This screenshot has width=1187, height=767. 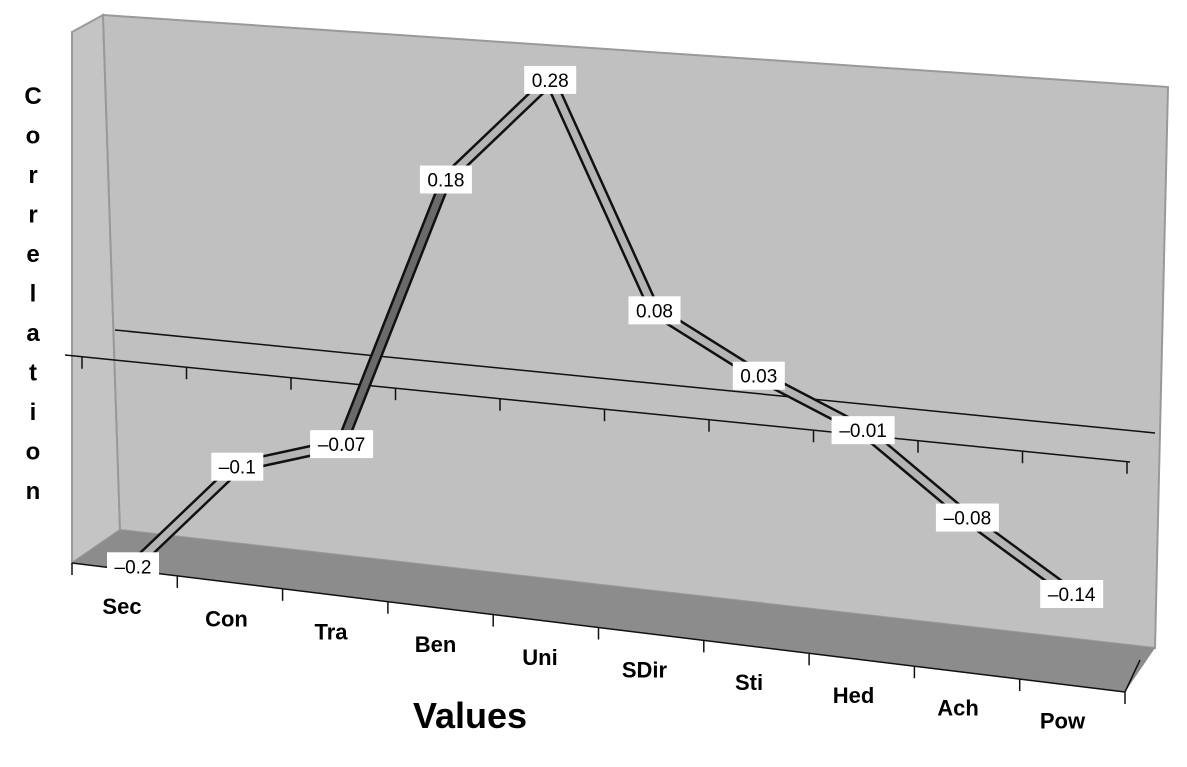 What do you see at coordinates (33, 412) in the screenshot?
I see `y-axis-title-letter: i` at bounding box center [33, 412].